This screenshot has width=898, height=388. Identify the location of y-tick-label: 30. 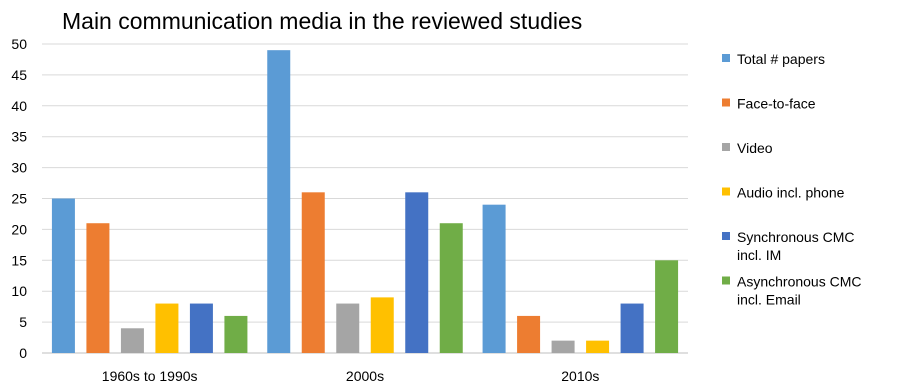
(19, 168).